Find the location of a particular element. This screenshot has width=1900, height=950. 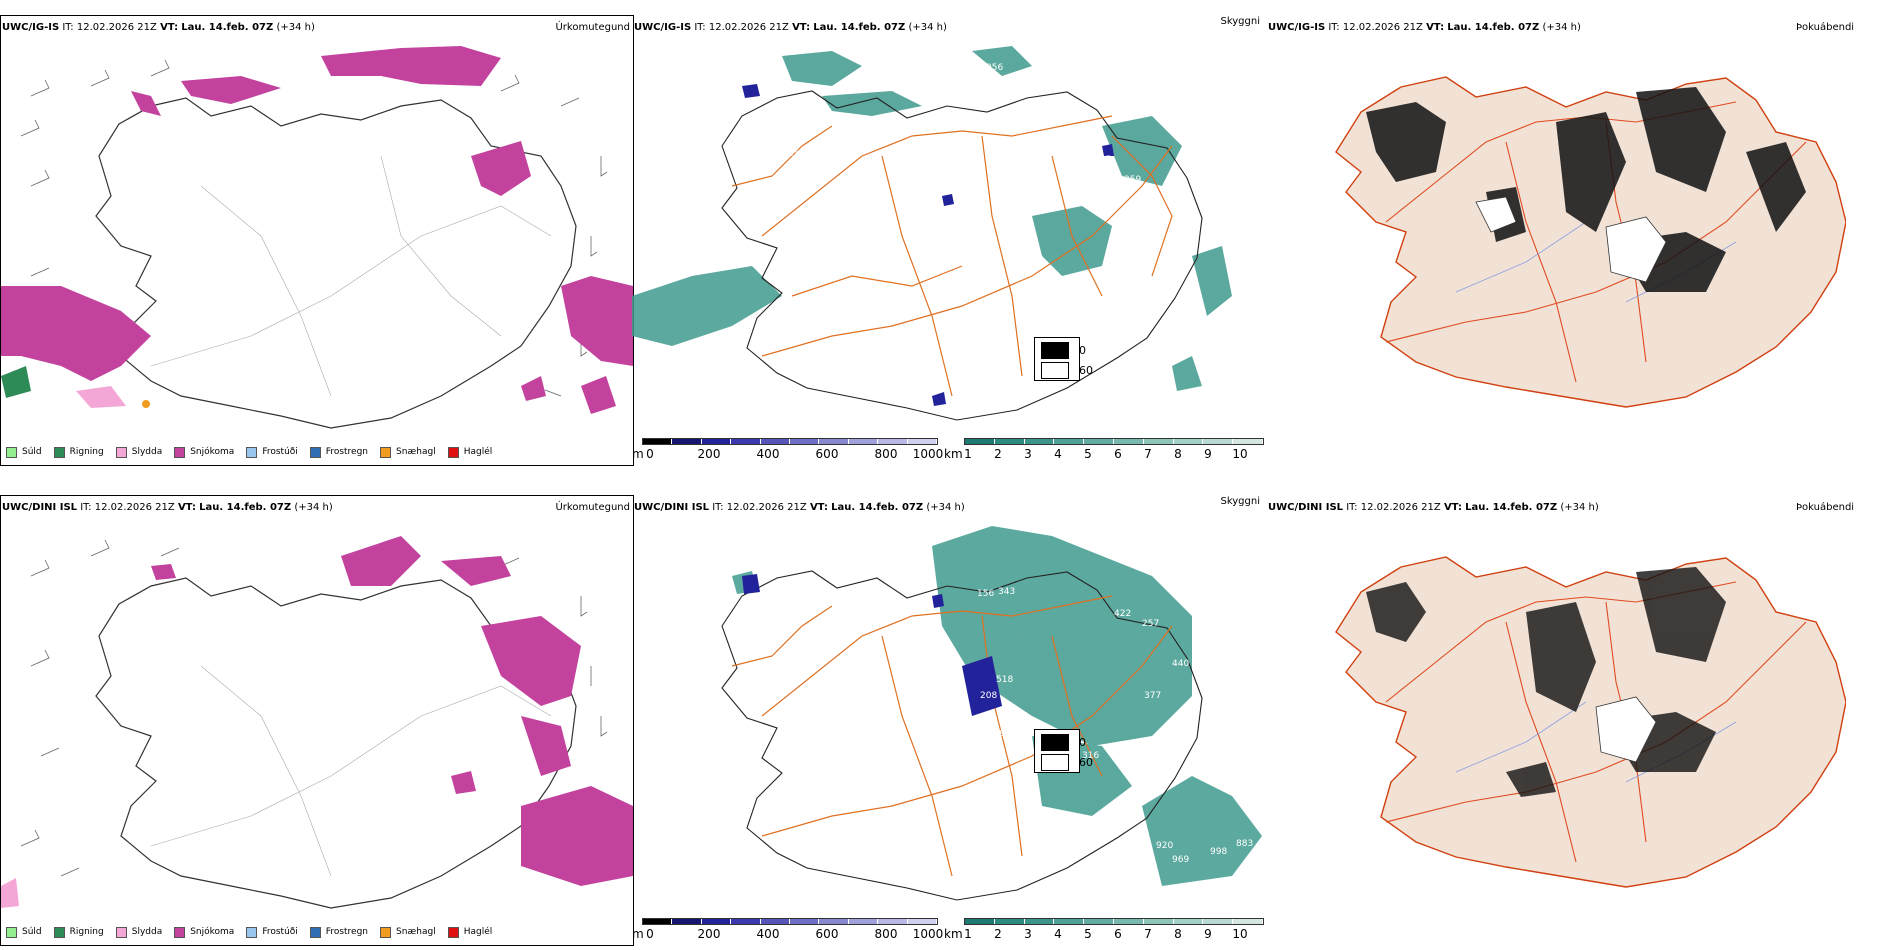

height-colorbar-swatches is located at coordinates (790, 441).